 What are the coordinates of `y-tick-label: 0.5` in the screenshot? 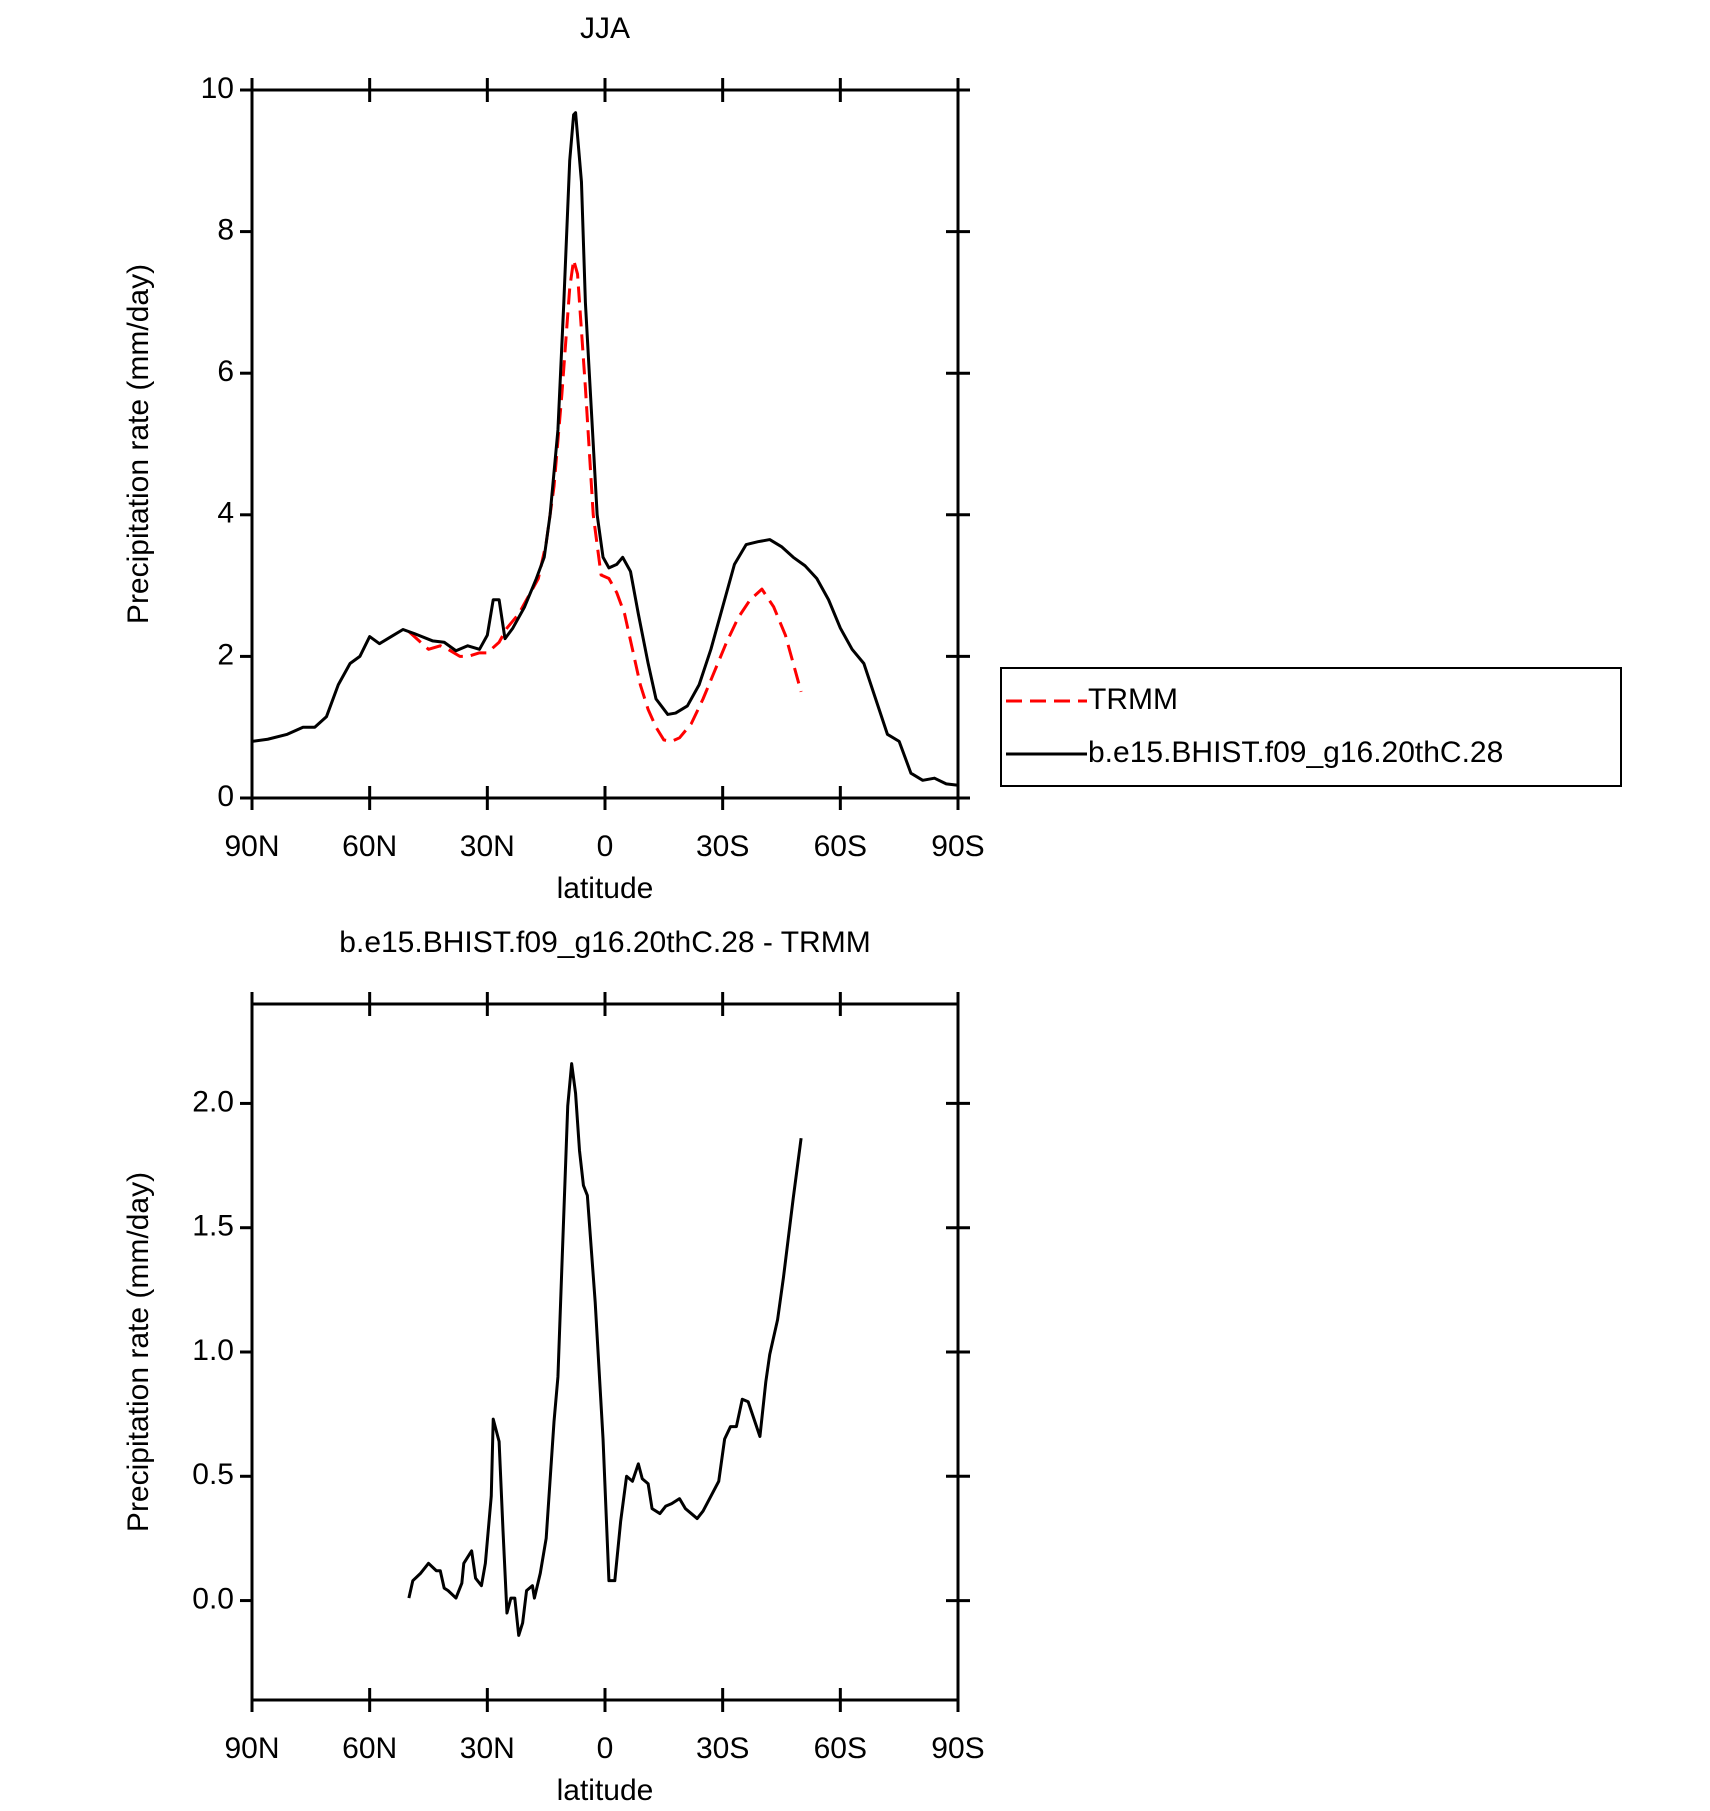 It's located at (213, 1474).